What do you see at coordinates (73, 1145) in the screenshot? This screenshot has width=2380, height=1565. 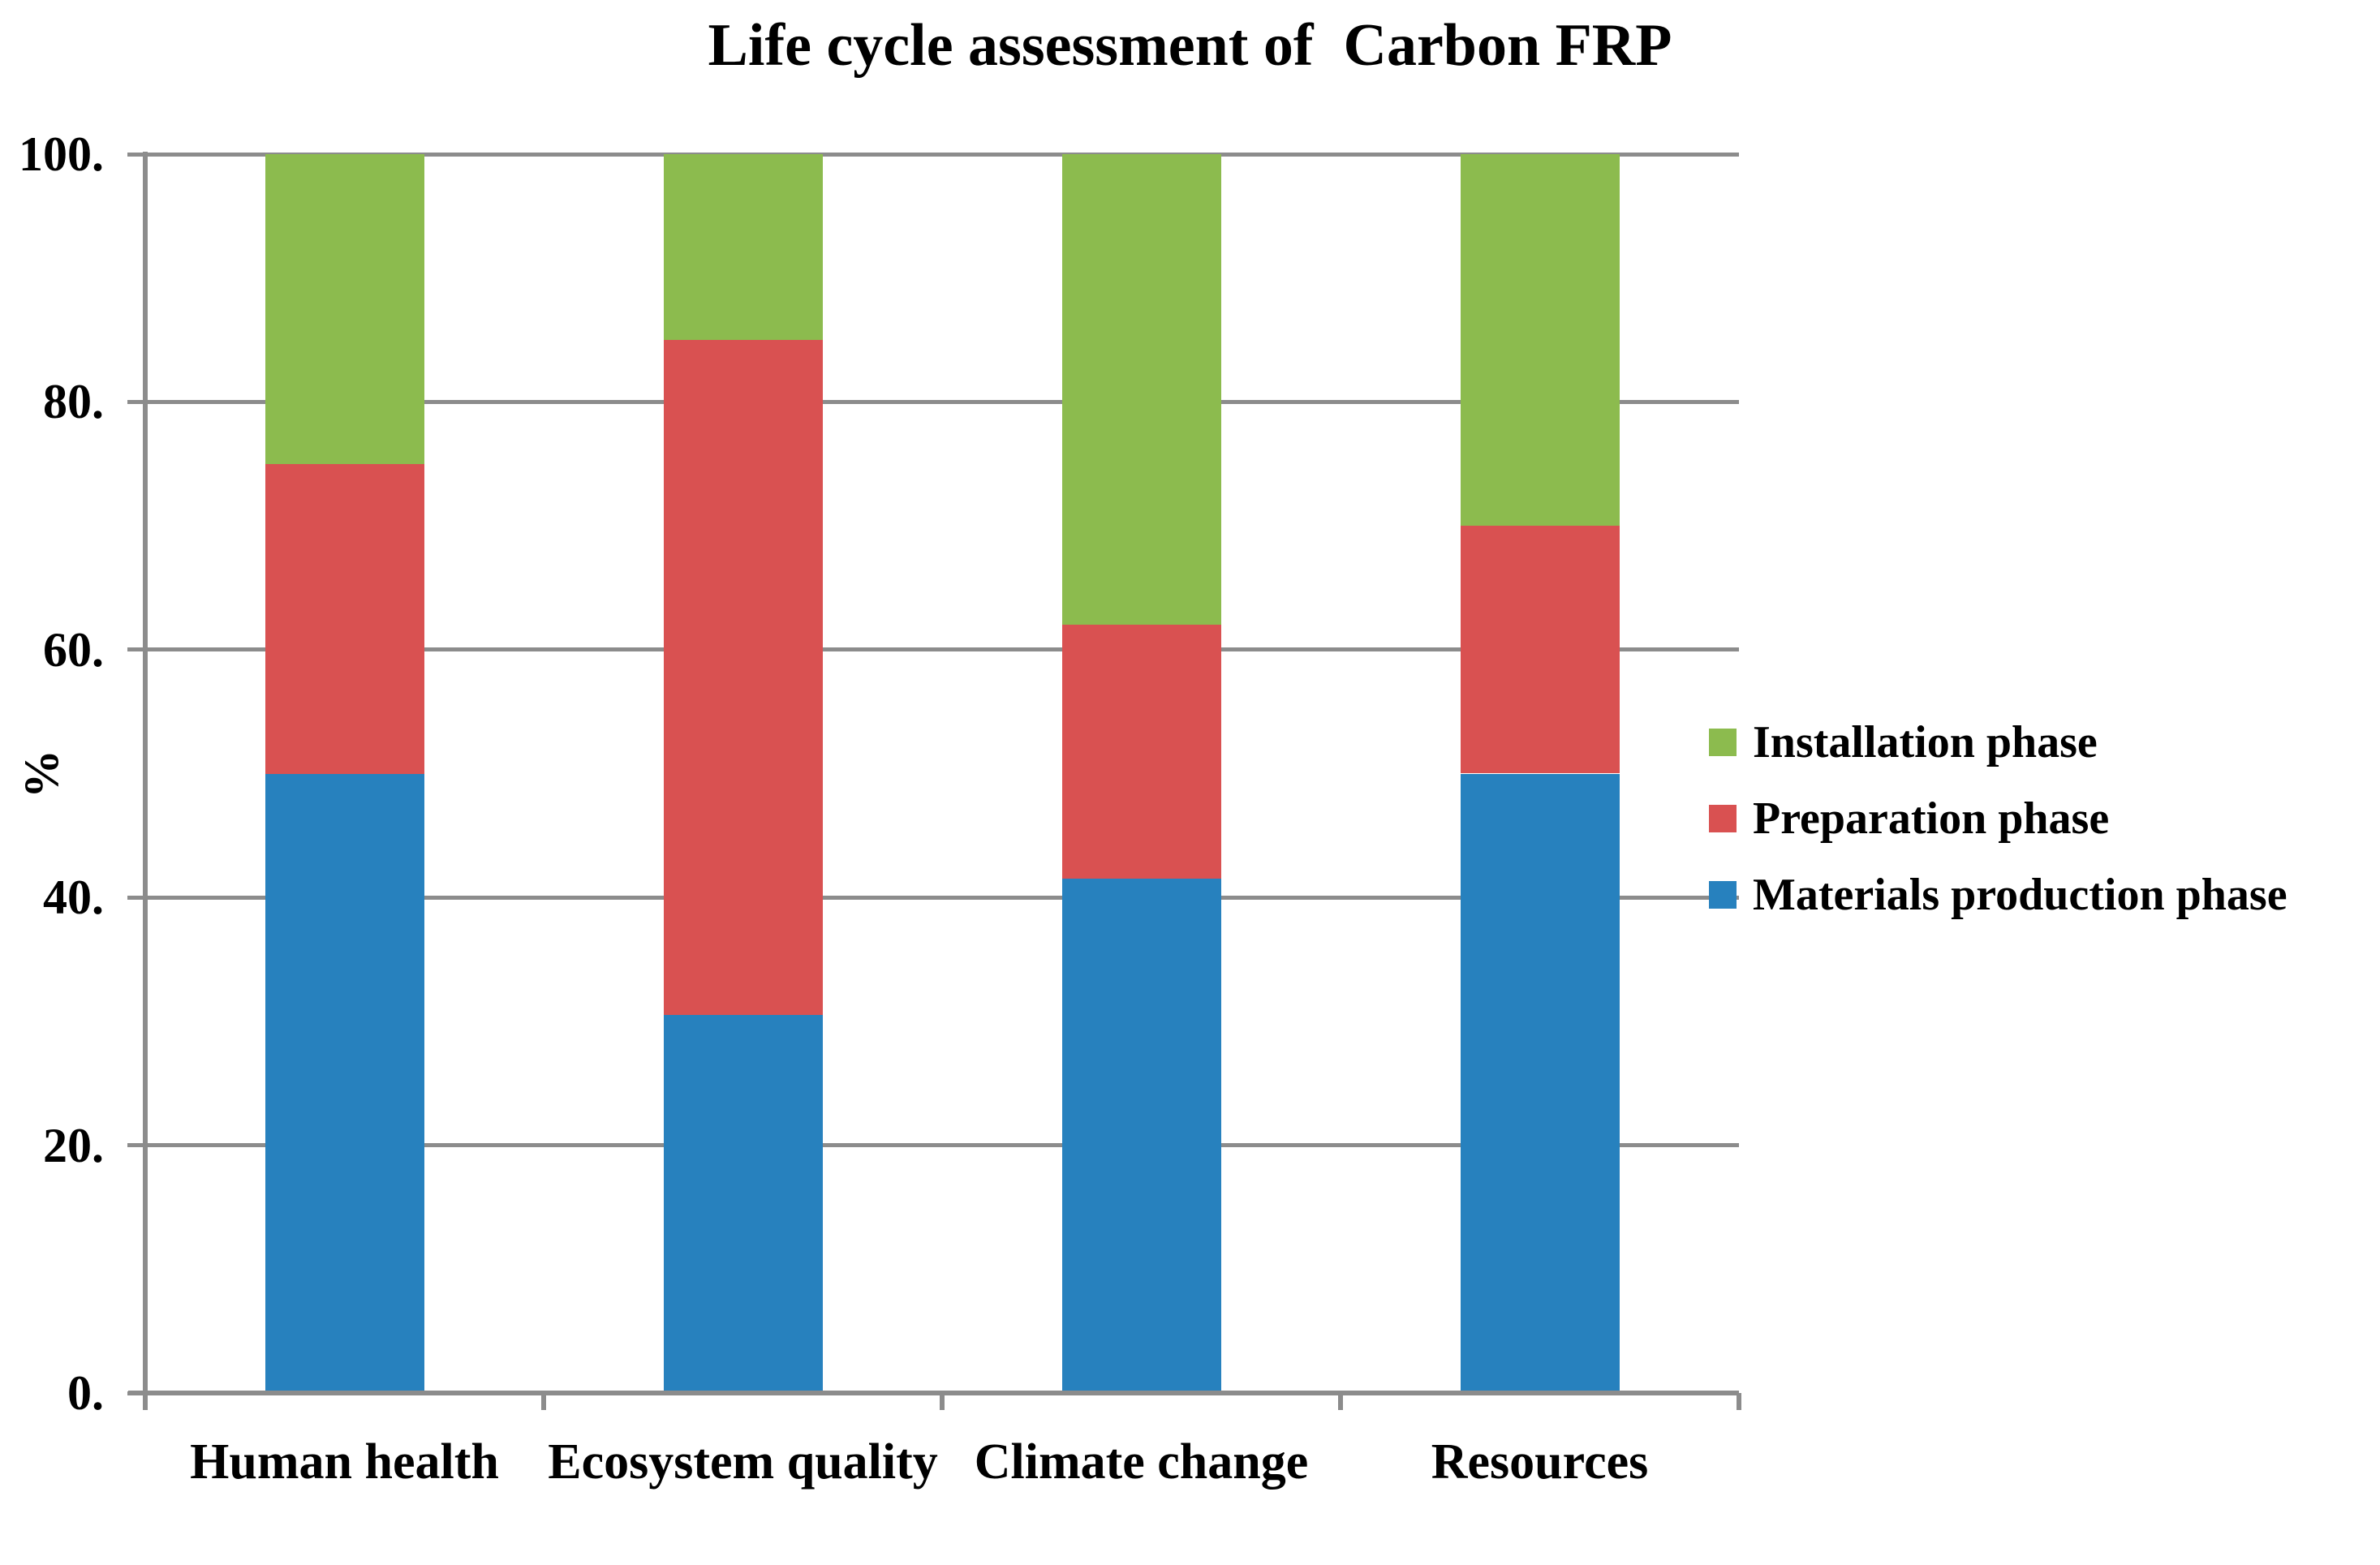 I see `y-tick-label: 20.` at bounding box center [73, 1145].